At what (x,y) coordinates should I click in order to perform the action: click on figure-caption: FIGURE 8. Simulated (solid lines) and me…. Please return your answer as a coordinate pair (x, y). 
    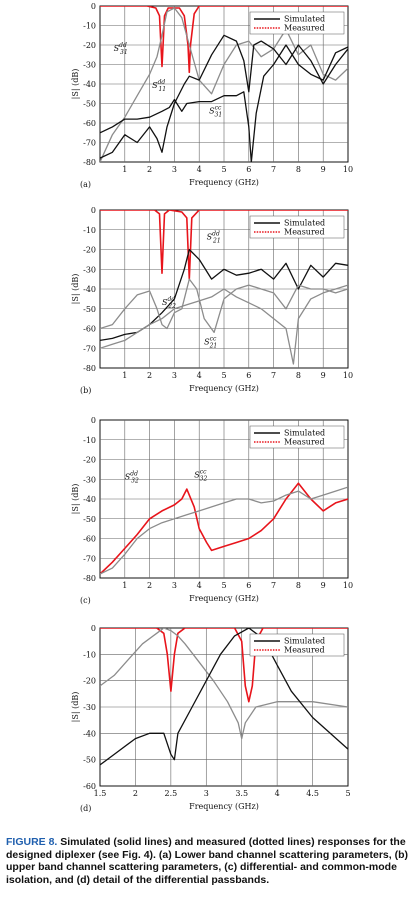
    Looking at the image, I should click on (208, 861).